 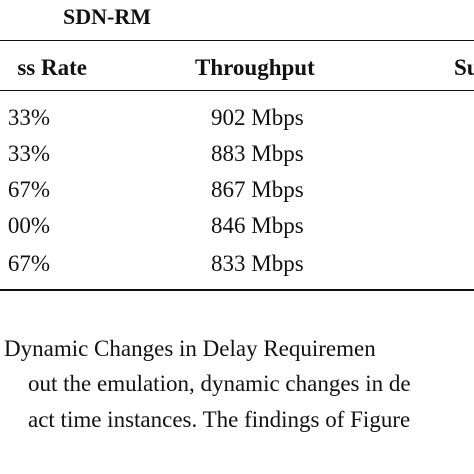 What do you see at coordinates (464, 67) in the screenshot?
I see `header-cell: Su` at bounding box center [464, 67].